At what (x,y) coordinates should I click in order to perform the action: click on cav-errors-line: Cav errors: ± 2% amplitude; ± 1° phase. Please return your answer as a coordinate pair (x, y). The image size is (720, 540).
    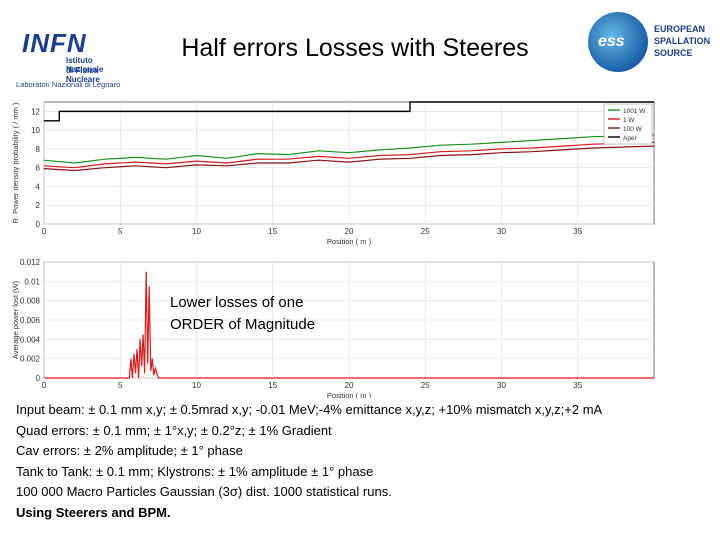
    Looking at the image, I should click on (129, 450).